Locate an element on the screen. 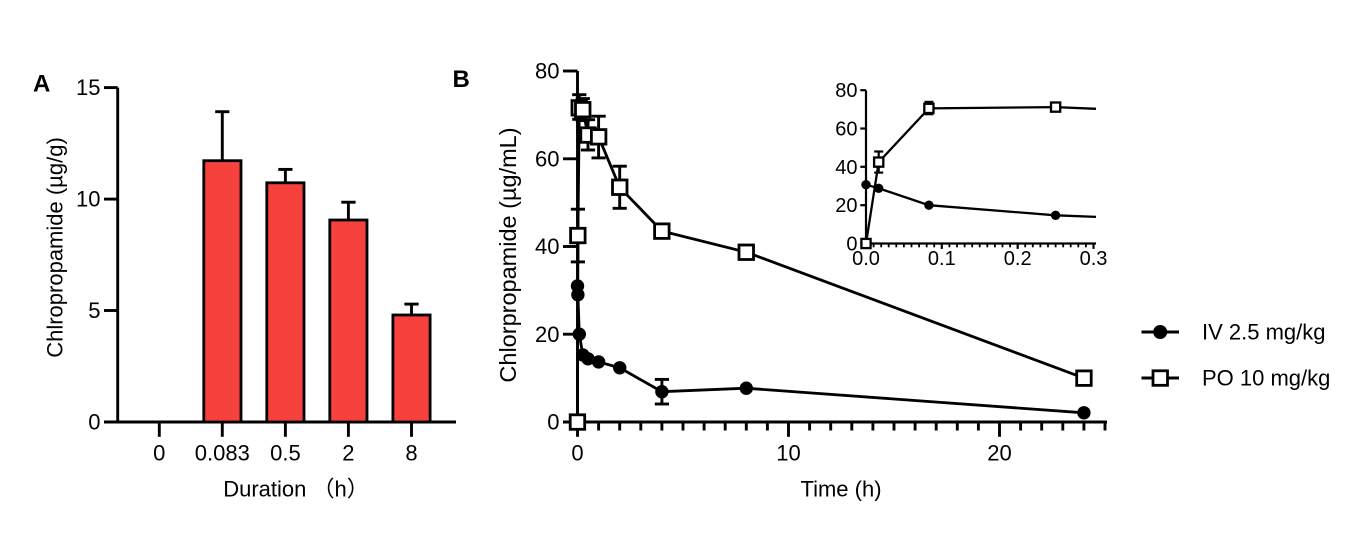 The image size is (1363, 553). svg-text: A is located at coordinates (41, 84).